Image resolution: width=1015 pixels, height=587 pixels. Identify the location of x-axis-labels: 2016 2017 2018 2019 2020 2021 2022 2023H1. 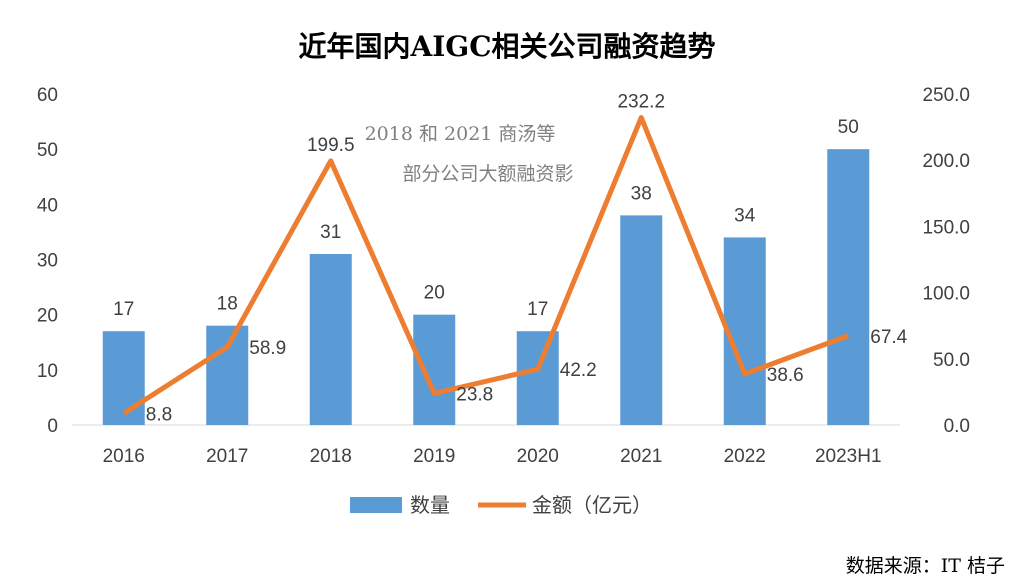
(492, 456).